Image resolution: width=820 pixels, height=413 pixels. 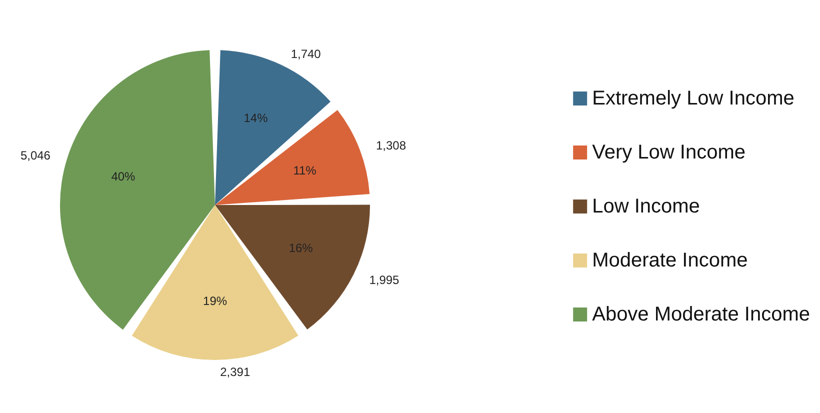 What do you see at coordinates (305, 171) in the screenshot?
I see `text: 11%` at bounding box center [305, 171].